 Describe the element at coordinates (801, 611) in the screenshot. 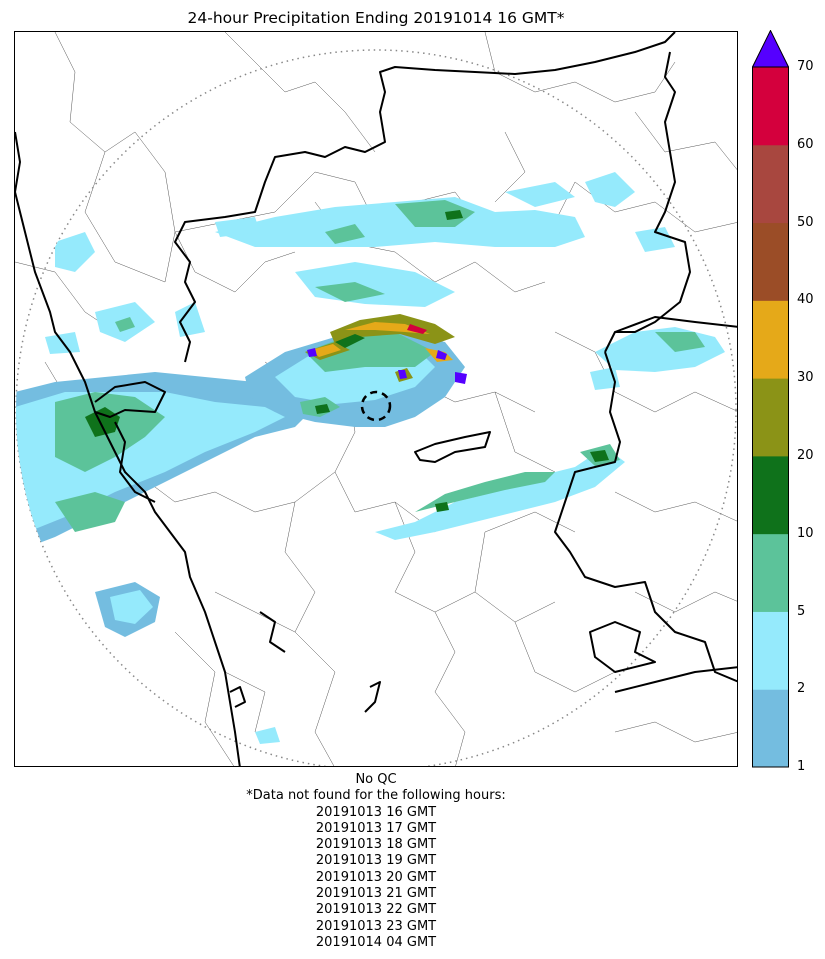

I see `colorbar-tick-label: 5` at that location.